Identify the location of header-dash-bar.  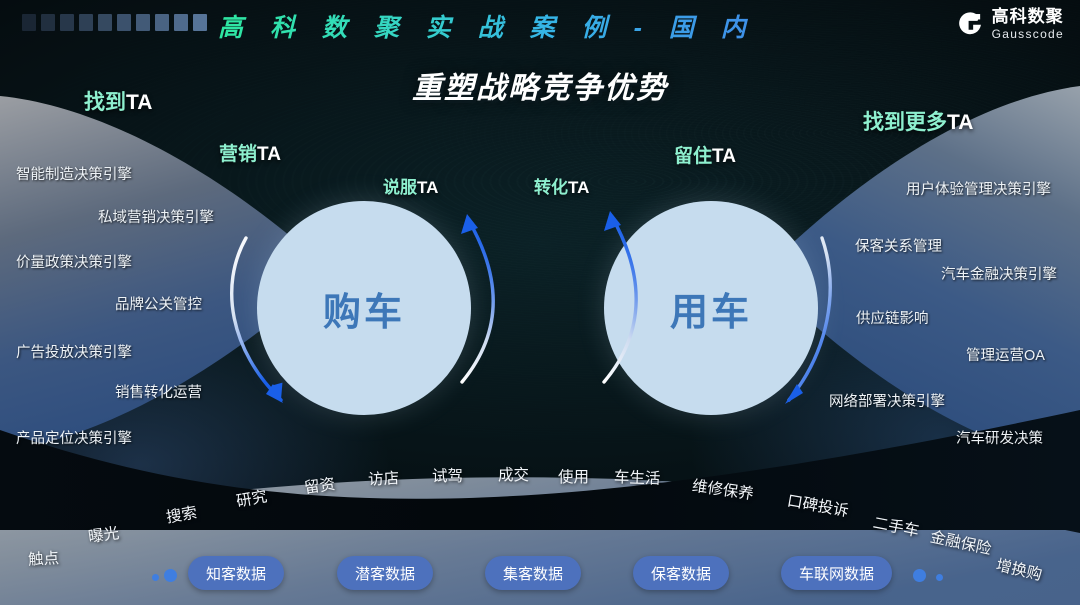
(114, 22).